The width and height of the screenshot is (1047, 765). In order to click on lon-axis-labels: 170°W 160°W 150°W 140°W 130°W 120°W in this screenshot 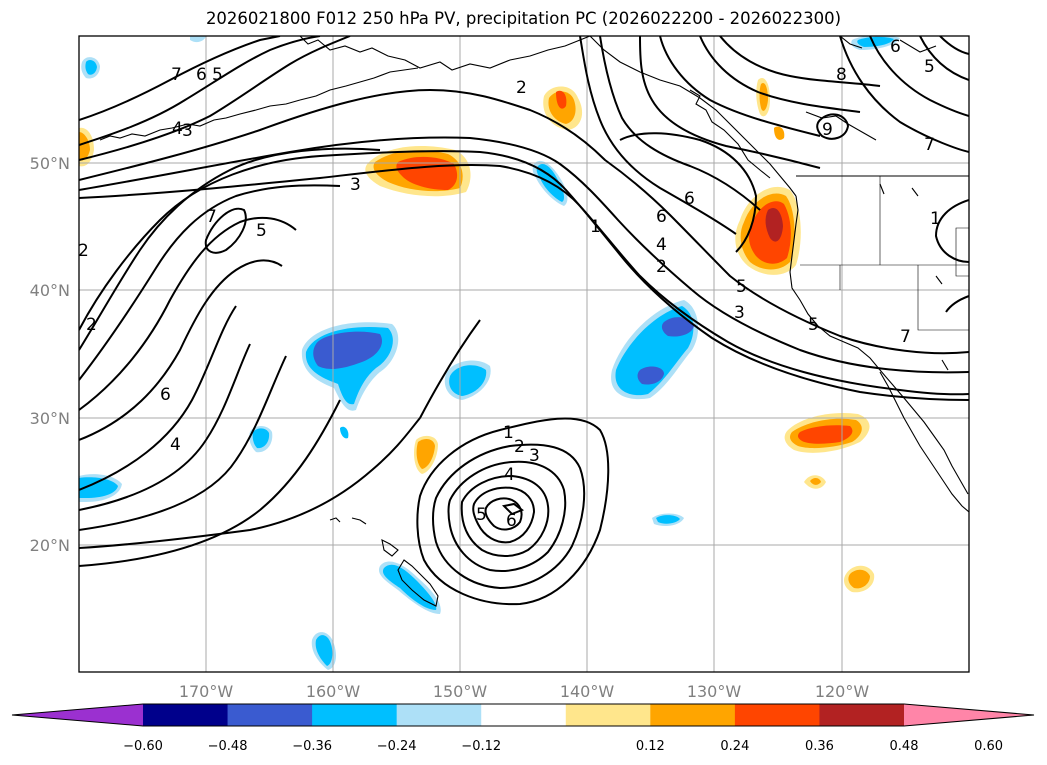, I will do `click(524, 691)`.